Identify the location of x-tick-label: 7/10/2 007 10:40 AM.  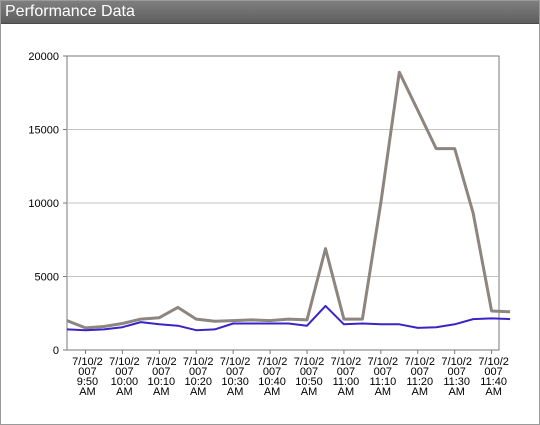
(272, 377).